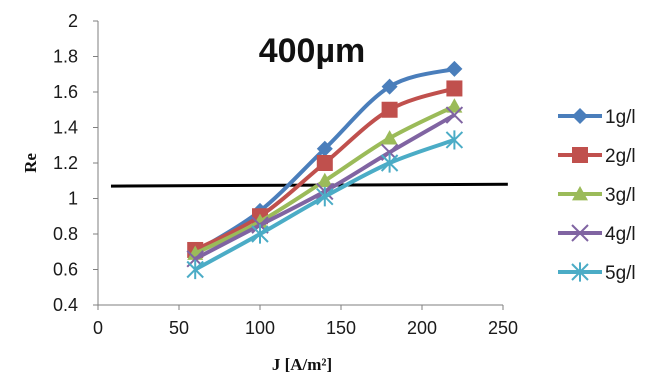  Describe the element at coordinates (73, 21) in the screenshot. I see `y-tick-label: 2` at that location.